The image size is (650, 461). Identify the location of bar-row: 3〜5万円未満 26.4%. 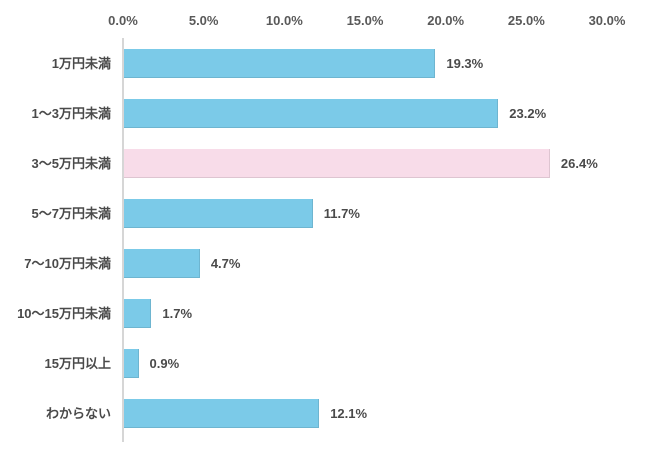
(325, 163).